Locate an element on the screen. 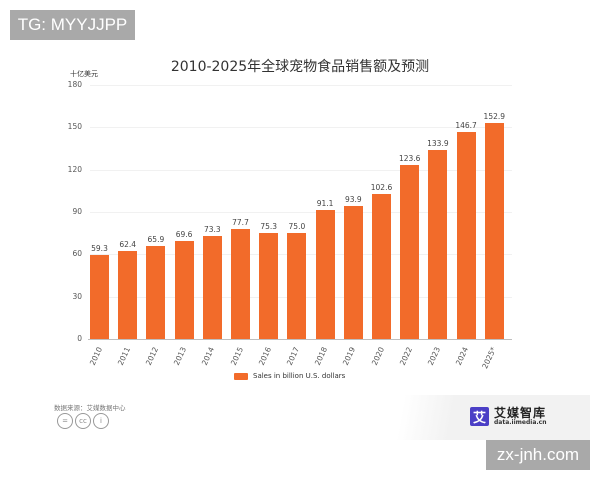 This screenshot has width=600, height=480. bar-value-label: 75.3 is located at coordinates (269, 226).